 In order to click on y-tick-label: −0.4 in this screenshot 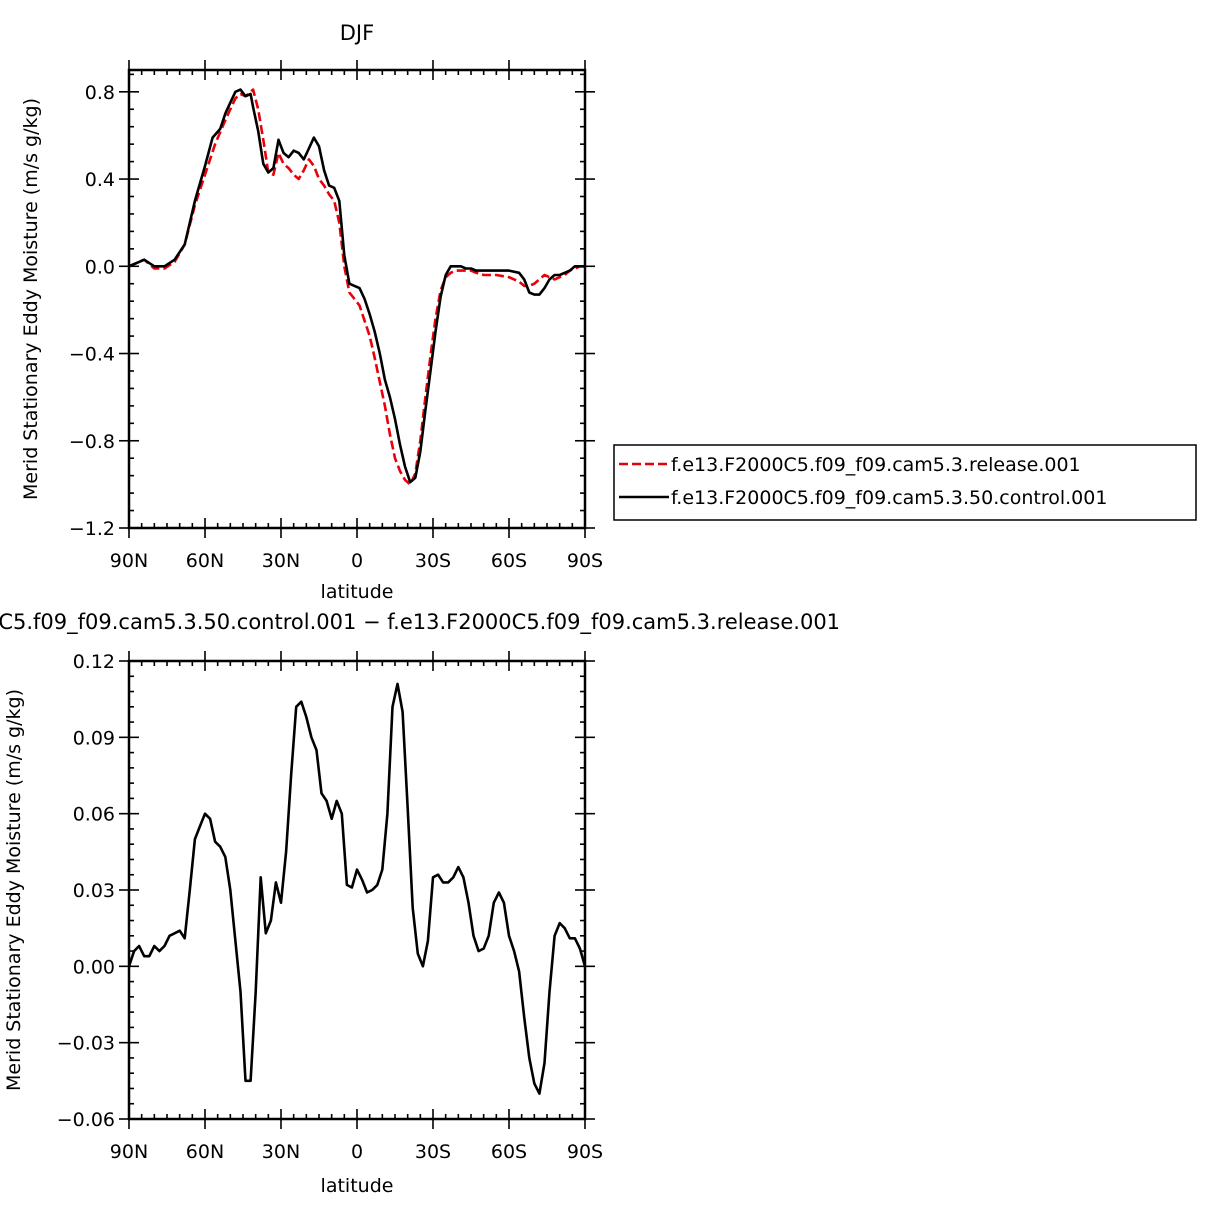, I will do `click(92, 355)`.